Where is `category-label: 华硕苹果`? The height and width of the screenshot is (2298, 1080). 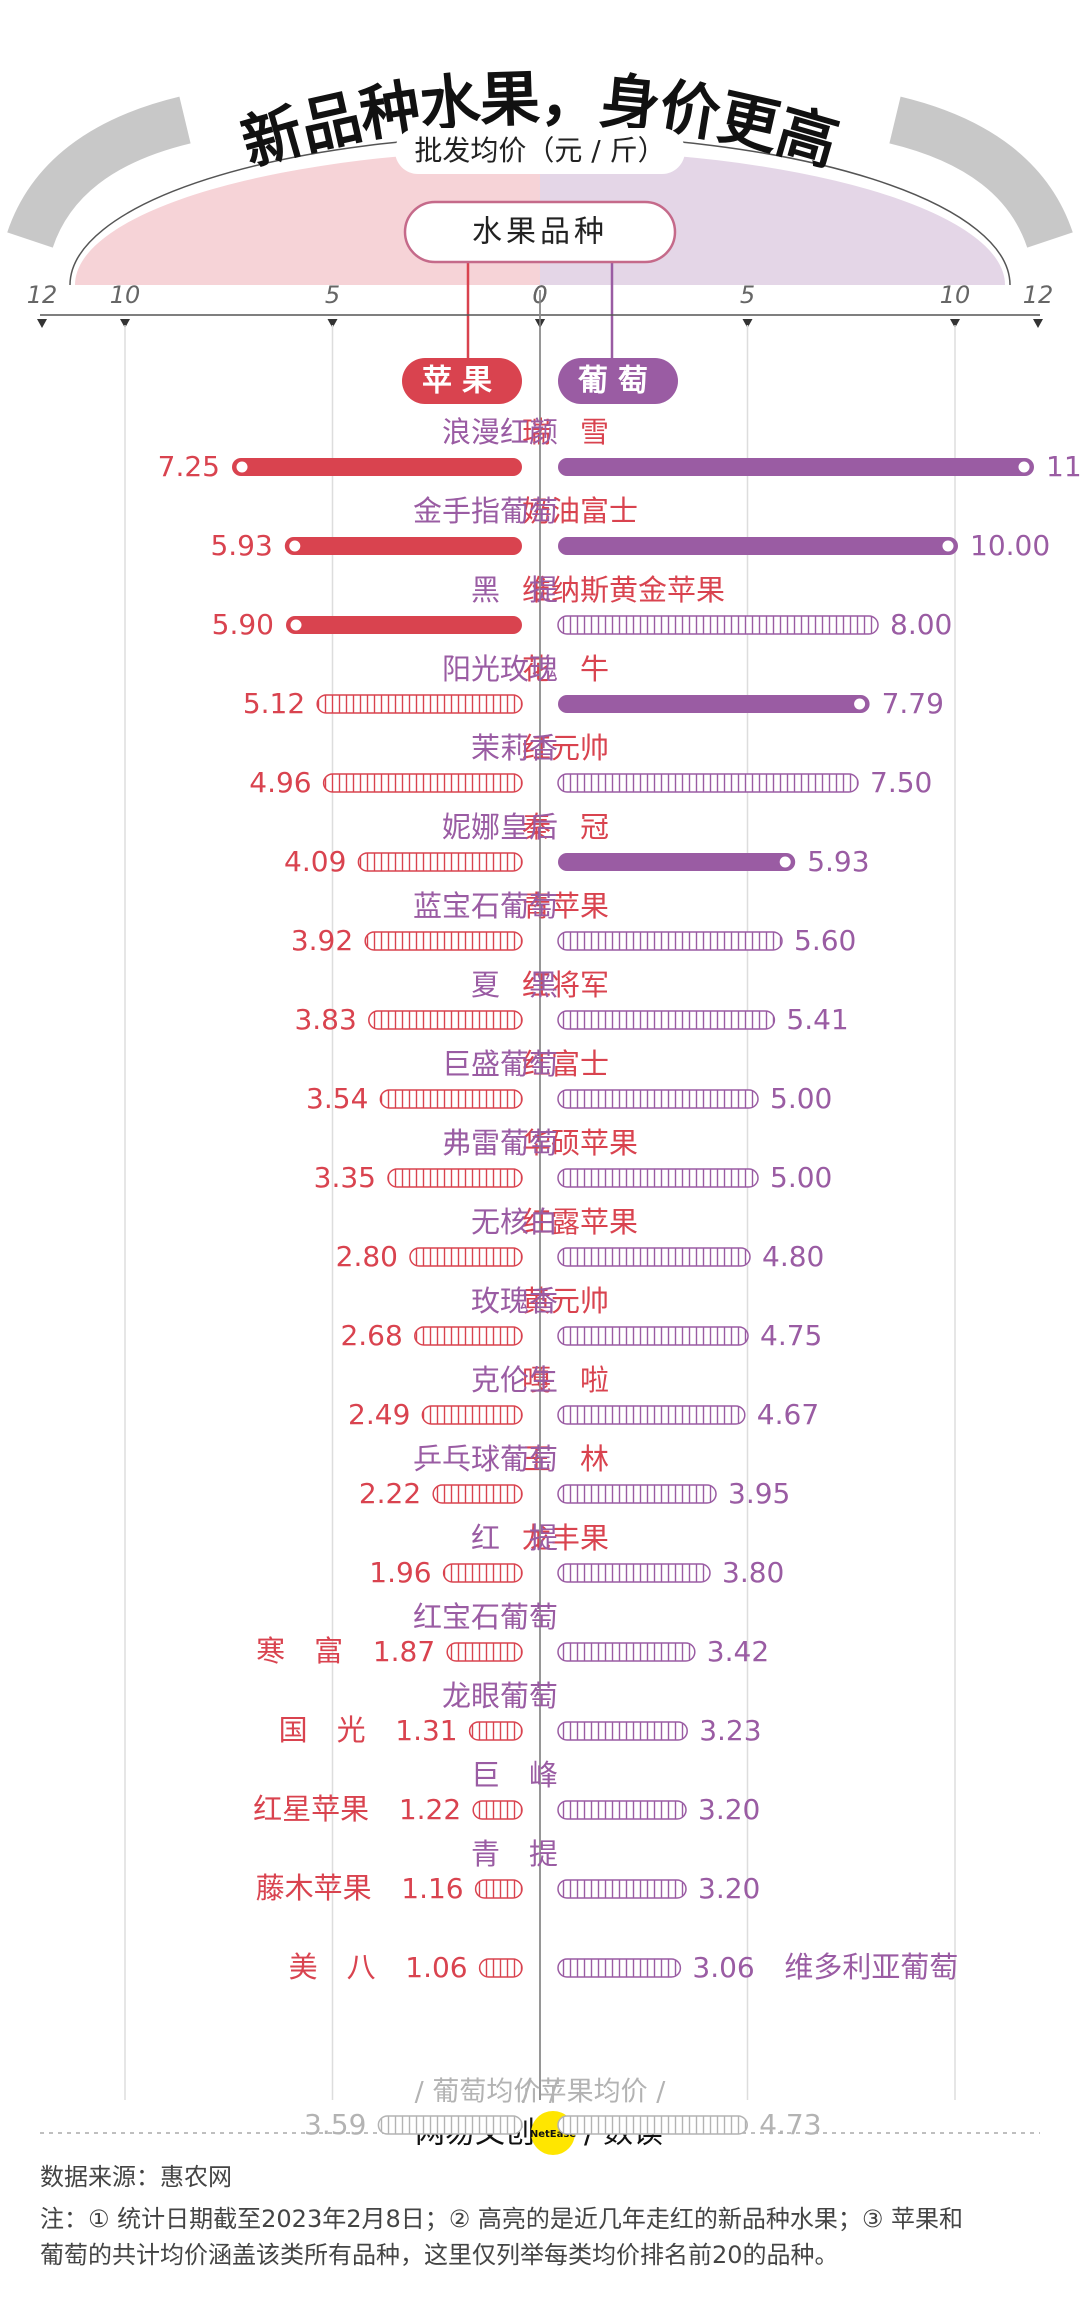 category-label: 华硕苹果 is located at coordinates (580, 1143).